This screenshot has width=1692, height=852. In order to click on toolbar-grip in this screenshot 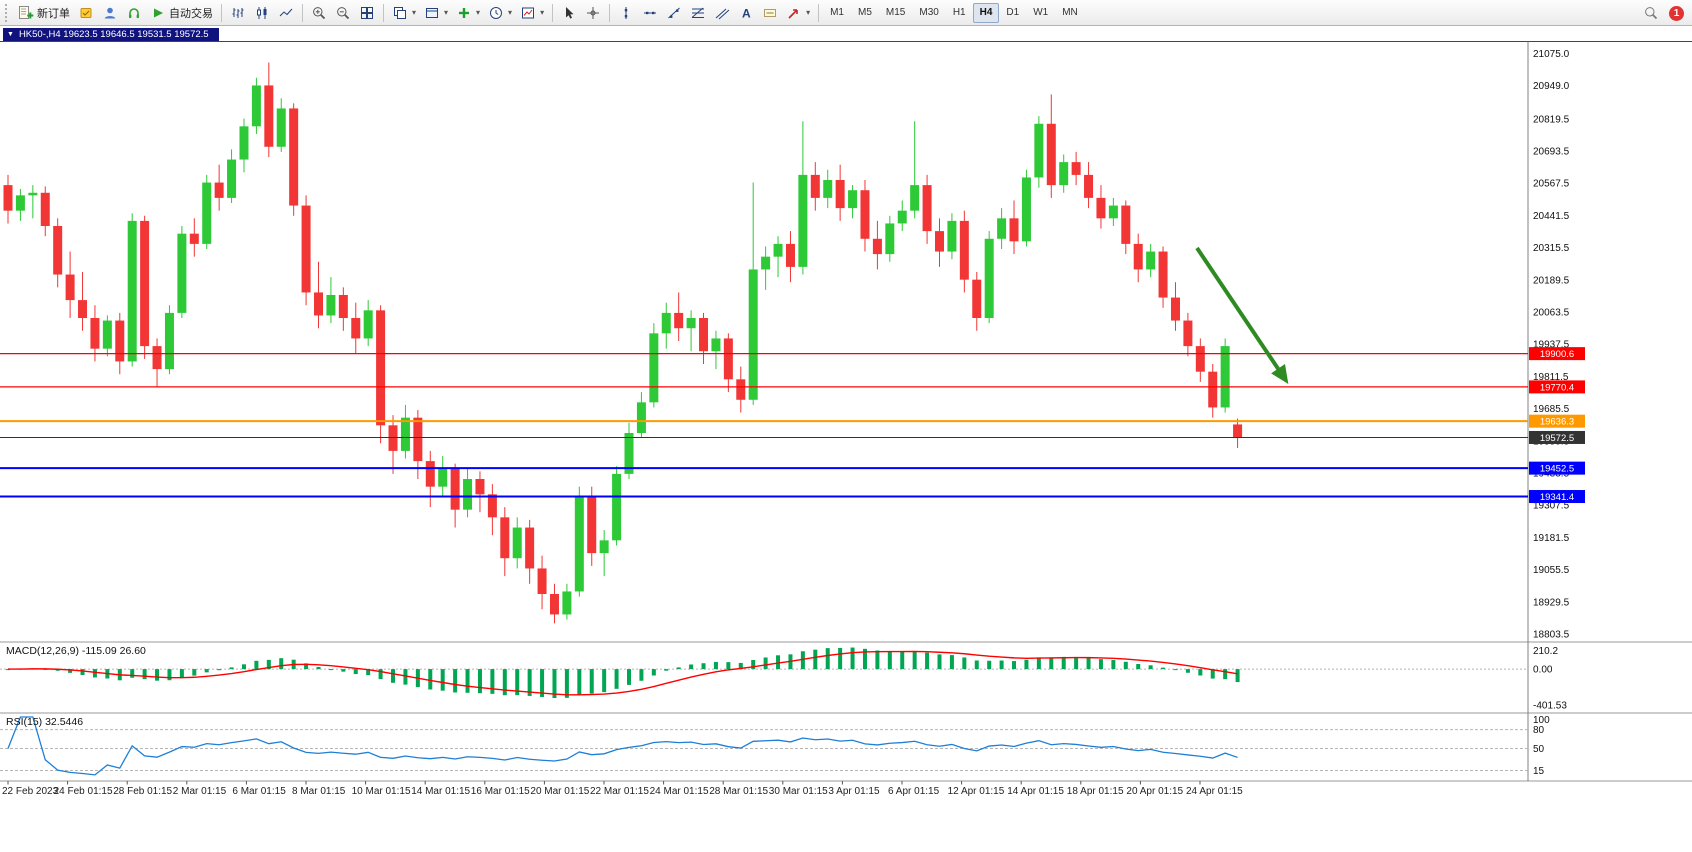, I will do `click(7, 12)`.